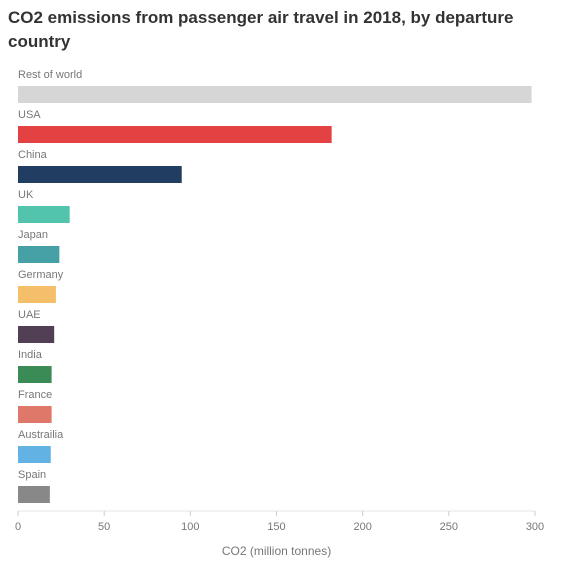 The width and height of the screenshot is (575, 563). I want to click on bar-usa, so click(175, 134).